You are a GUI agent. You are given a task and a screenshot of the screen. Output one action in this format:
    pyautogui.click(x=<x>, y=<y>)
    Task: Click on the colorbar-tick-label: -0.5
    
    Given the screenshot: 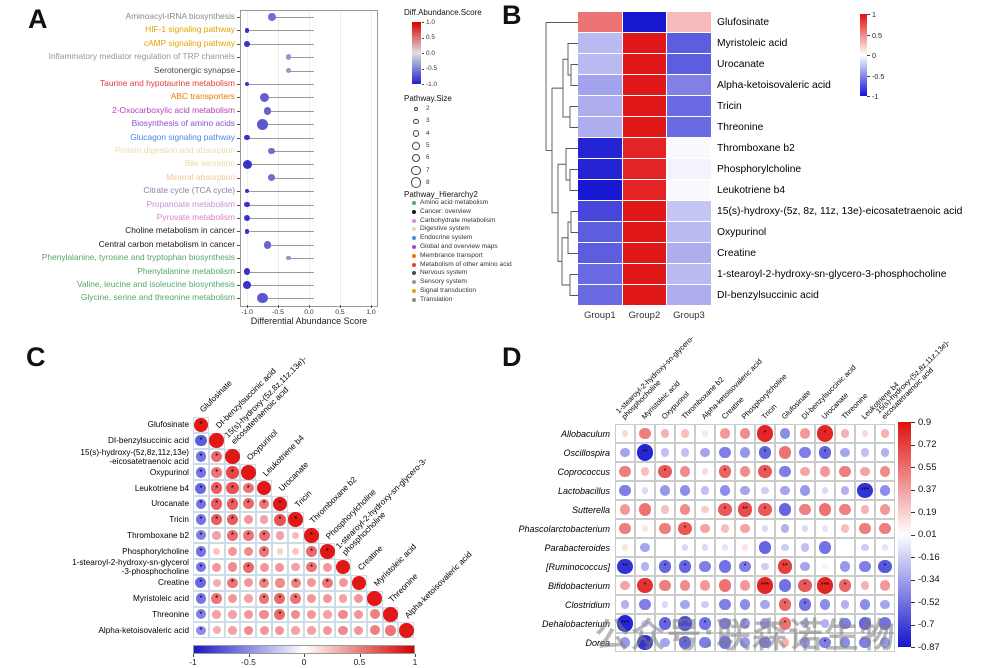 What is the action you would take?
    pyautogui.click(x=432, y=68)
    